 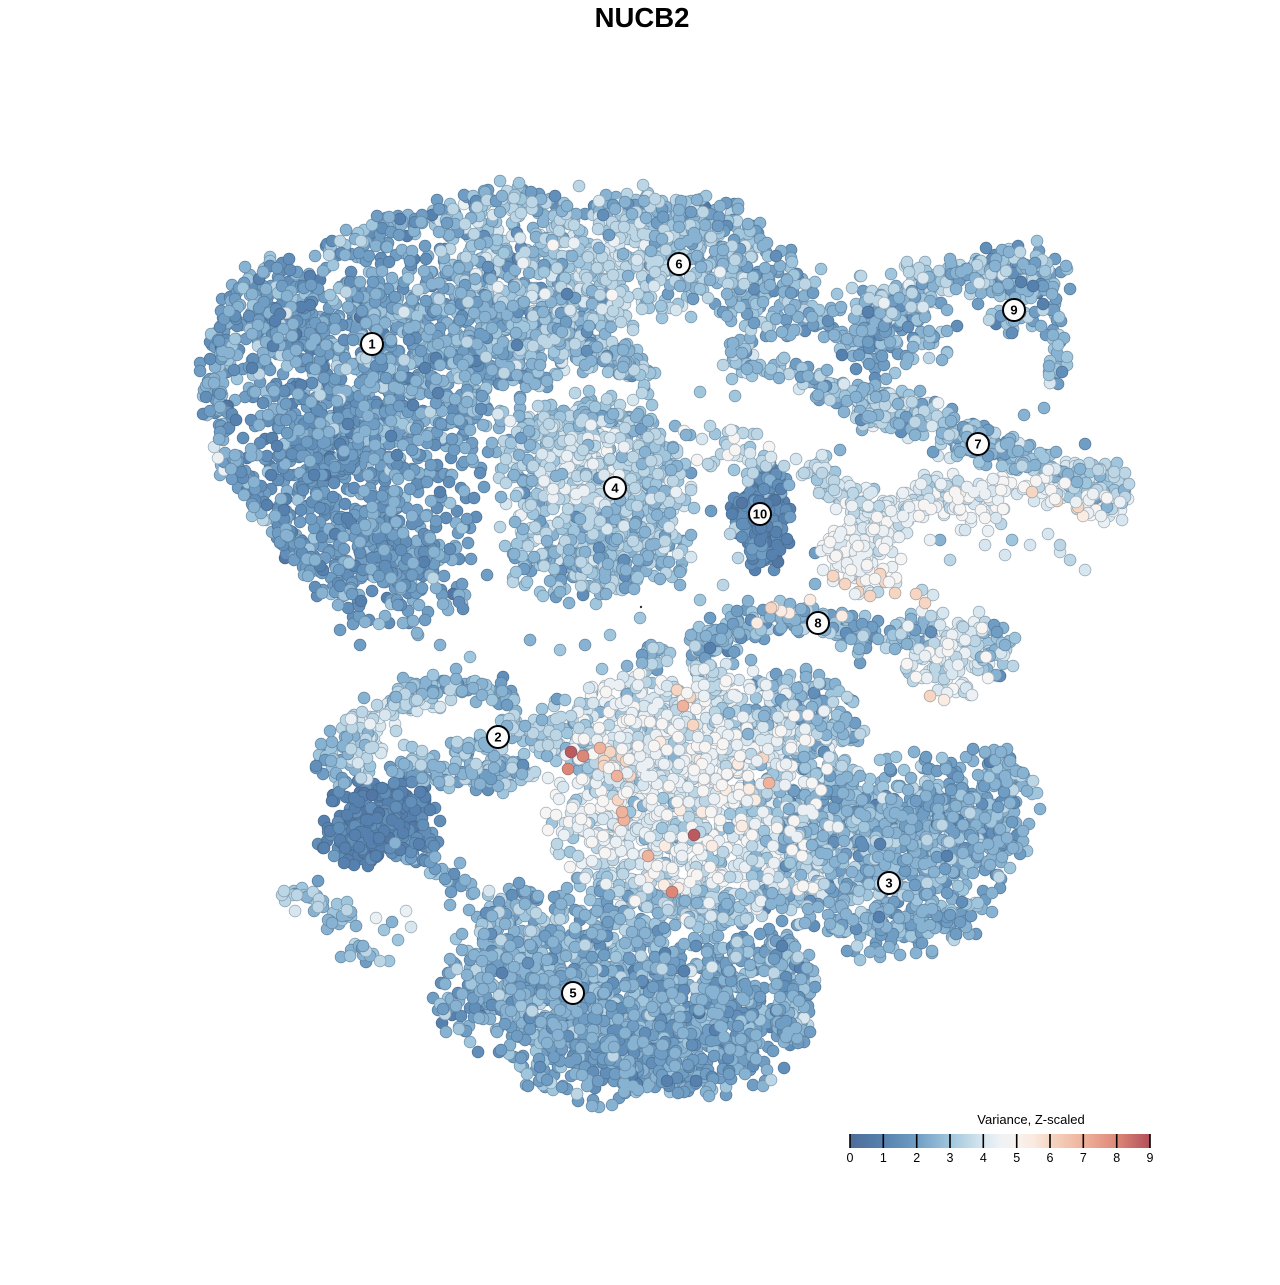 I want to click on svg-text: Variance, Z-scaled, so click(x=1030, y=1119).